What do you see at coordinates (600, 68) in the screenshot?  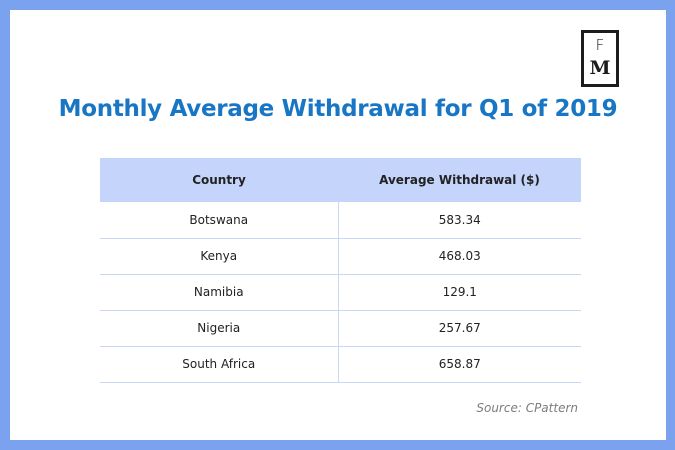 I see `logo-letter-m: M` at bounding box center [600, 68].